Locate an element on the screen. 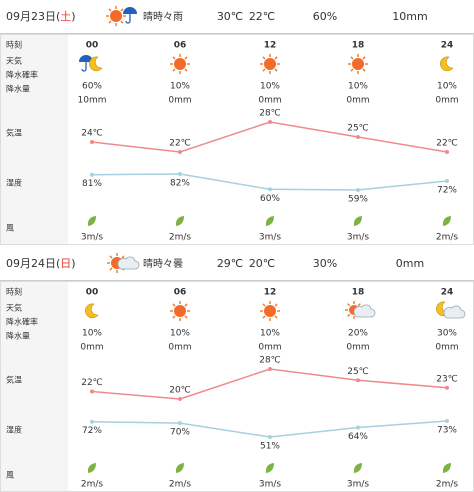 This screenshot has height=492, width=474. precip-prob: 30% is located at coordinates (325, 263).